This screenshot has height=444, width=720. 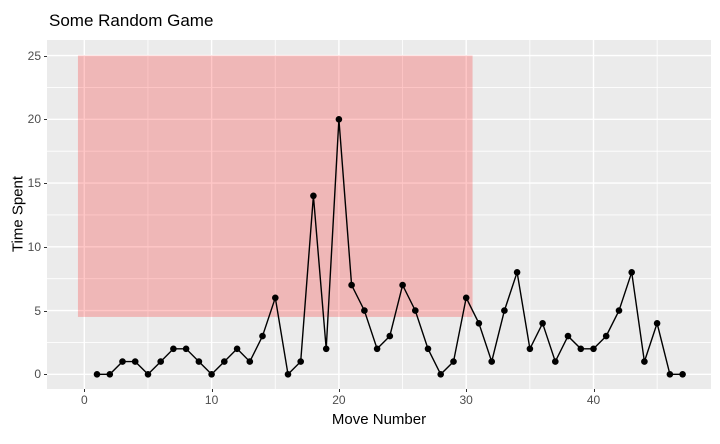 I want to click on y-tick-label: 25, so click(x=34, y=55).